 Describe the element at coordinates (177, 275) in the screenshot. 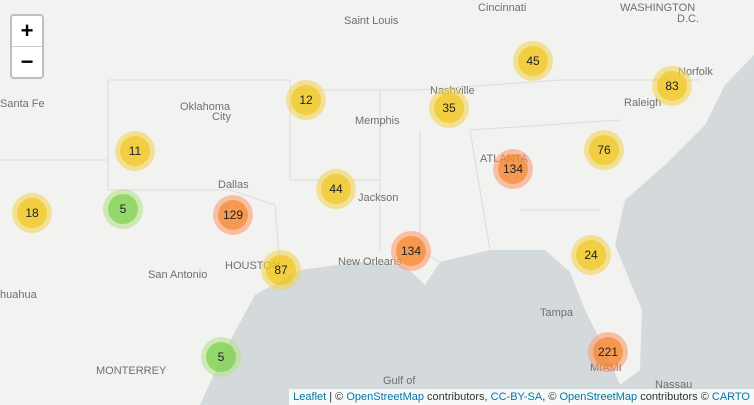

I see `place-label: San Antonio` at that location.